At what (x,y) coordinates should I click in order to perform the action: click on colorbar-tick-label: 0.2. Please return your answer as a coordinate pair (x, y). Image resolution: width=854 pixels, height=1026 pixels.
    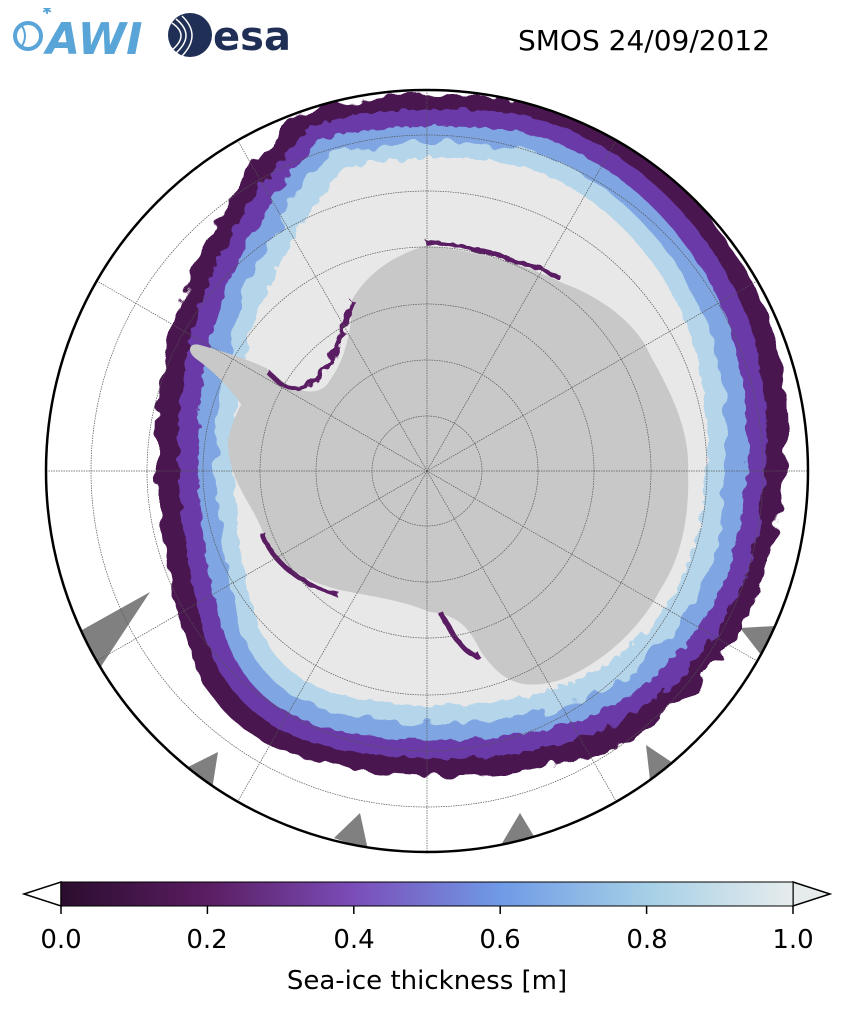
    Looking at the image, I should click on (207, 940).